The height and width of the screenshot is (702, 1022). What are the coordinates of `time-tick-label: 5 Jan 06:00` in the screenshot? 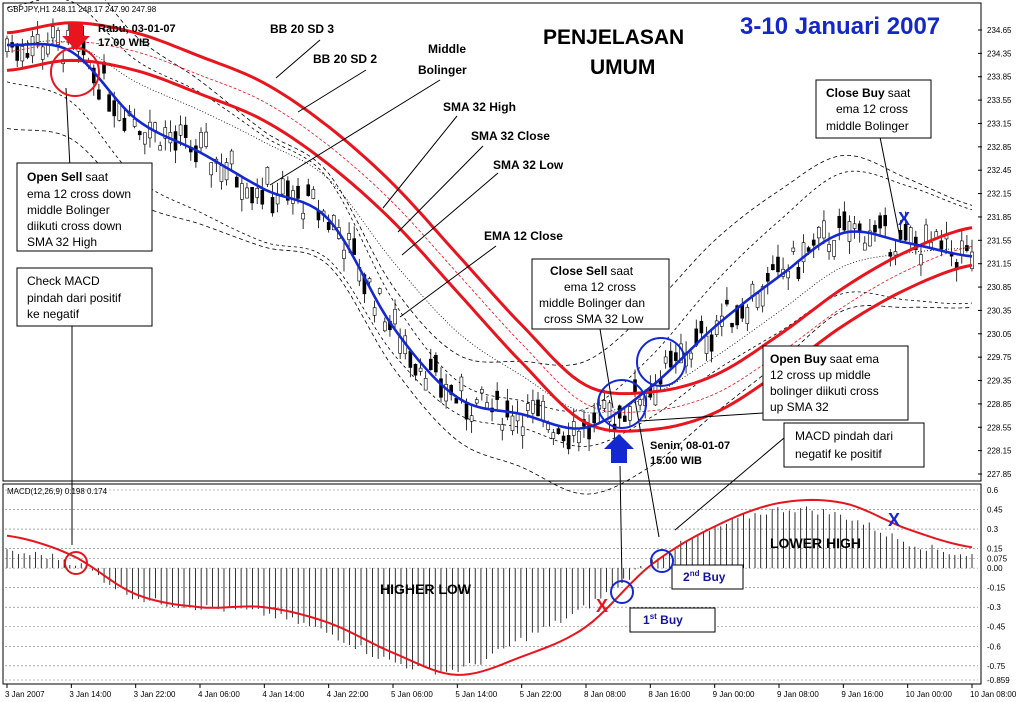 It's located at (412, 694).